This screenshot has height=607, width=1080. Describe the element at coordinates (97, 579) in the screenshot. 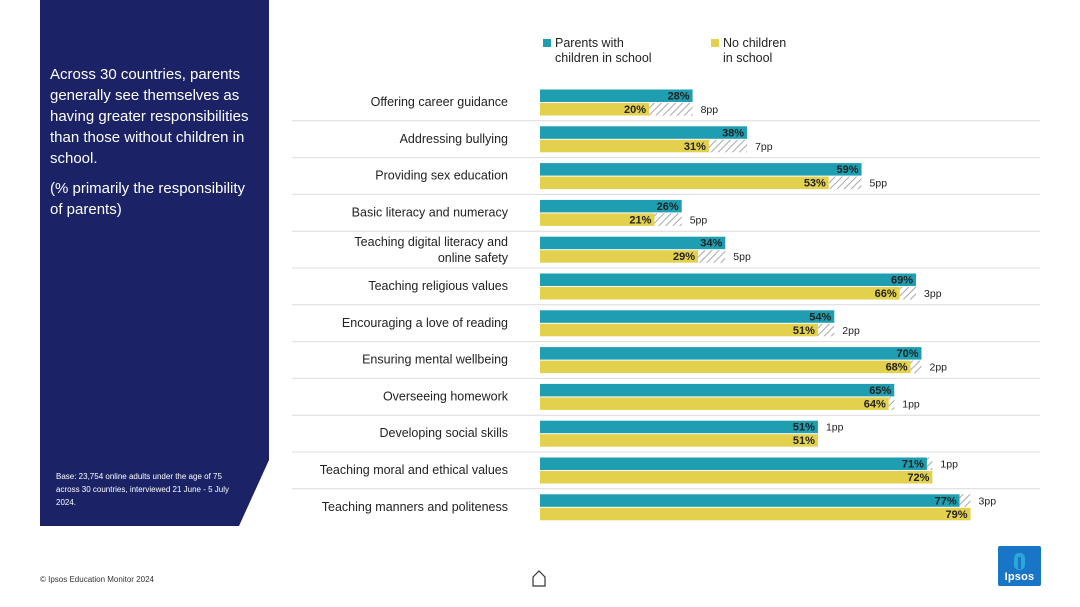

I see `footer-copyright: © Ipsos Education Monitor 2024` at that location.